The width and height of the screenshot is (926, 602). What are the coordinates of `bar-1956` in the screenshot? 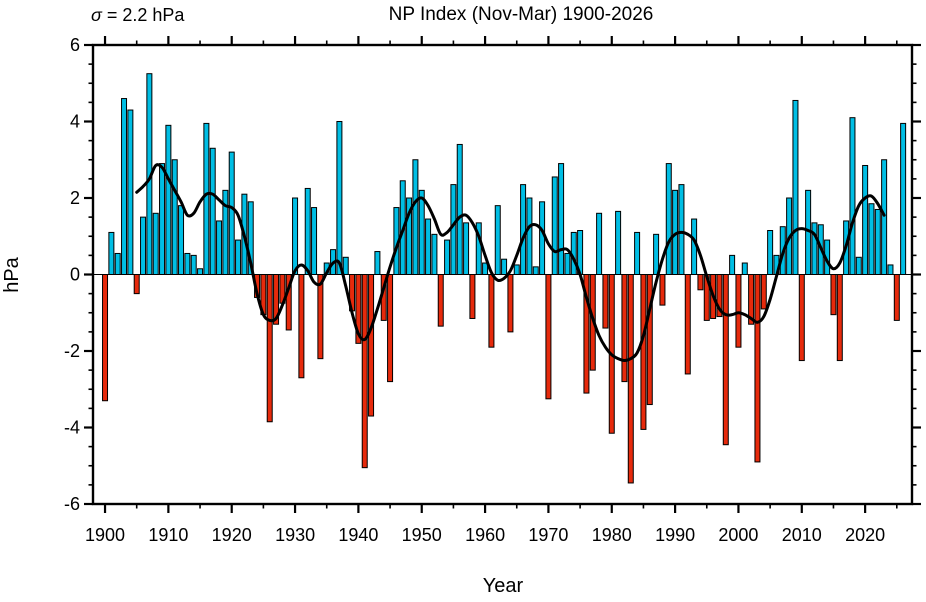 It's located at (459, 209).